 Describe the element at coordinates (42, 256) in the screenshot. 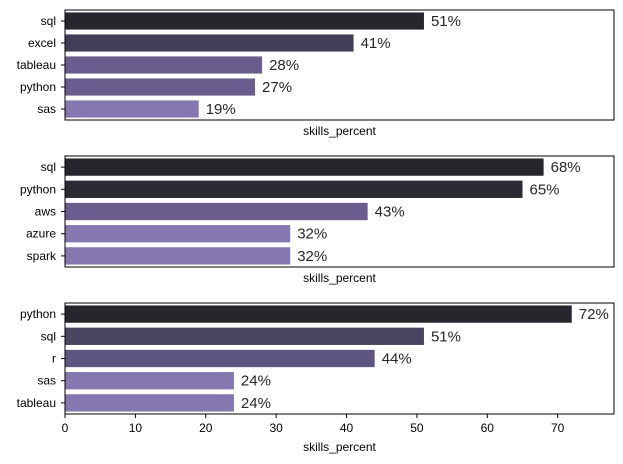

I see `y-tick-label-spark: spark` at that location.